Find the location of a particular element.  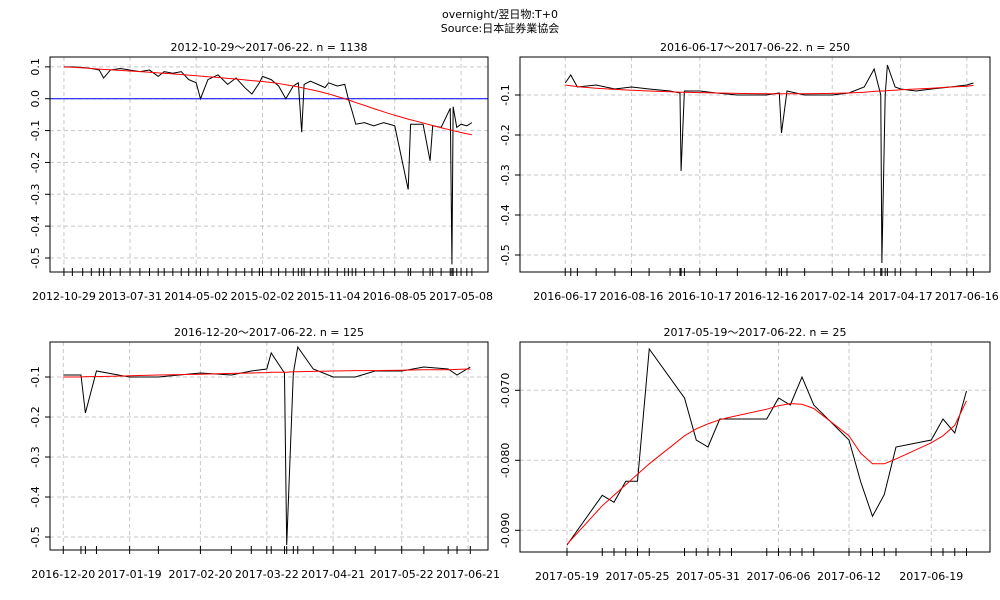

x-tick-label: 2017-06-12 is located at coordinates (849, 576).